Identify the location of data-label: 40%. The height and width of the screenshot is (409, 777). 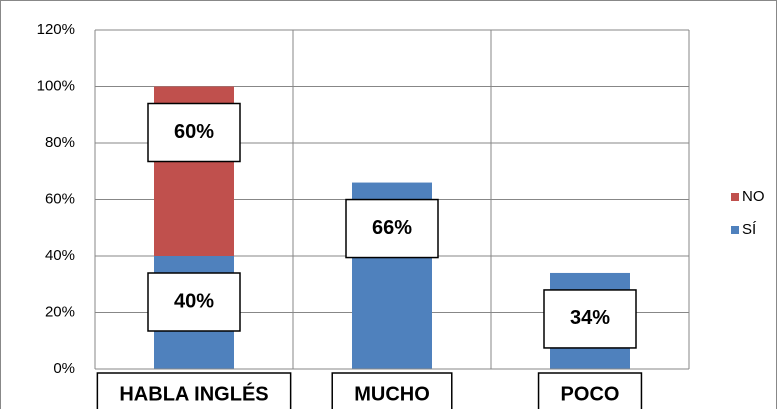
(194, 301).